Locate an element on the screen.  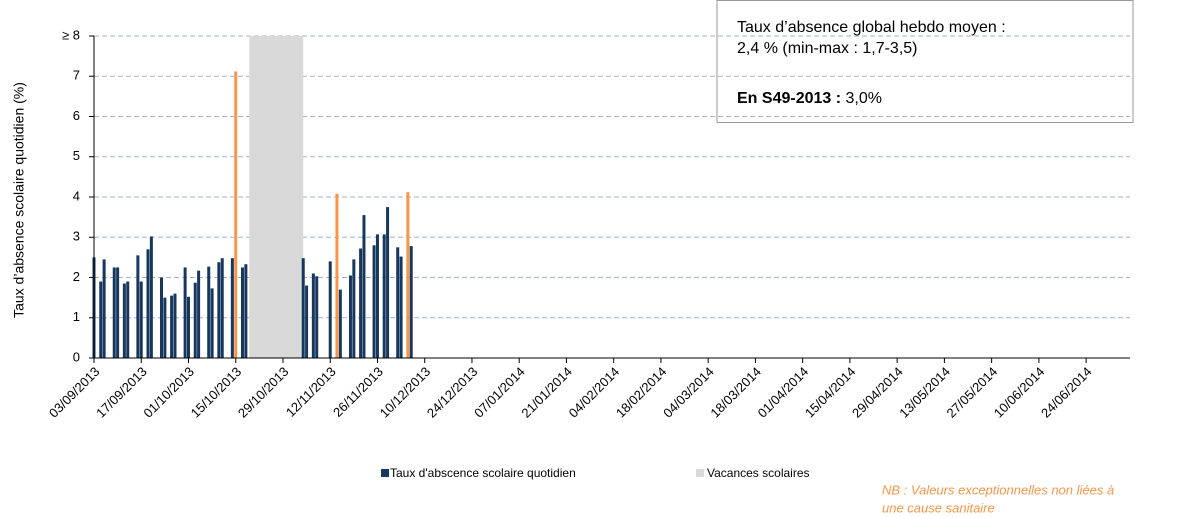
annotation-box is located at coordinates (925, 61).